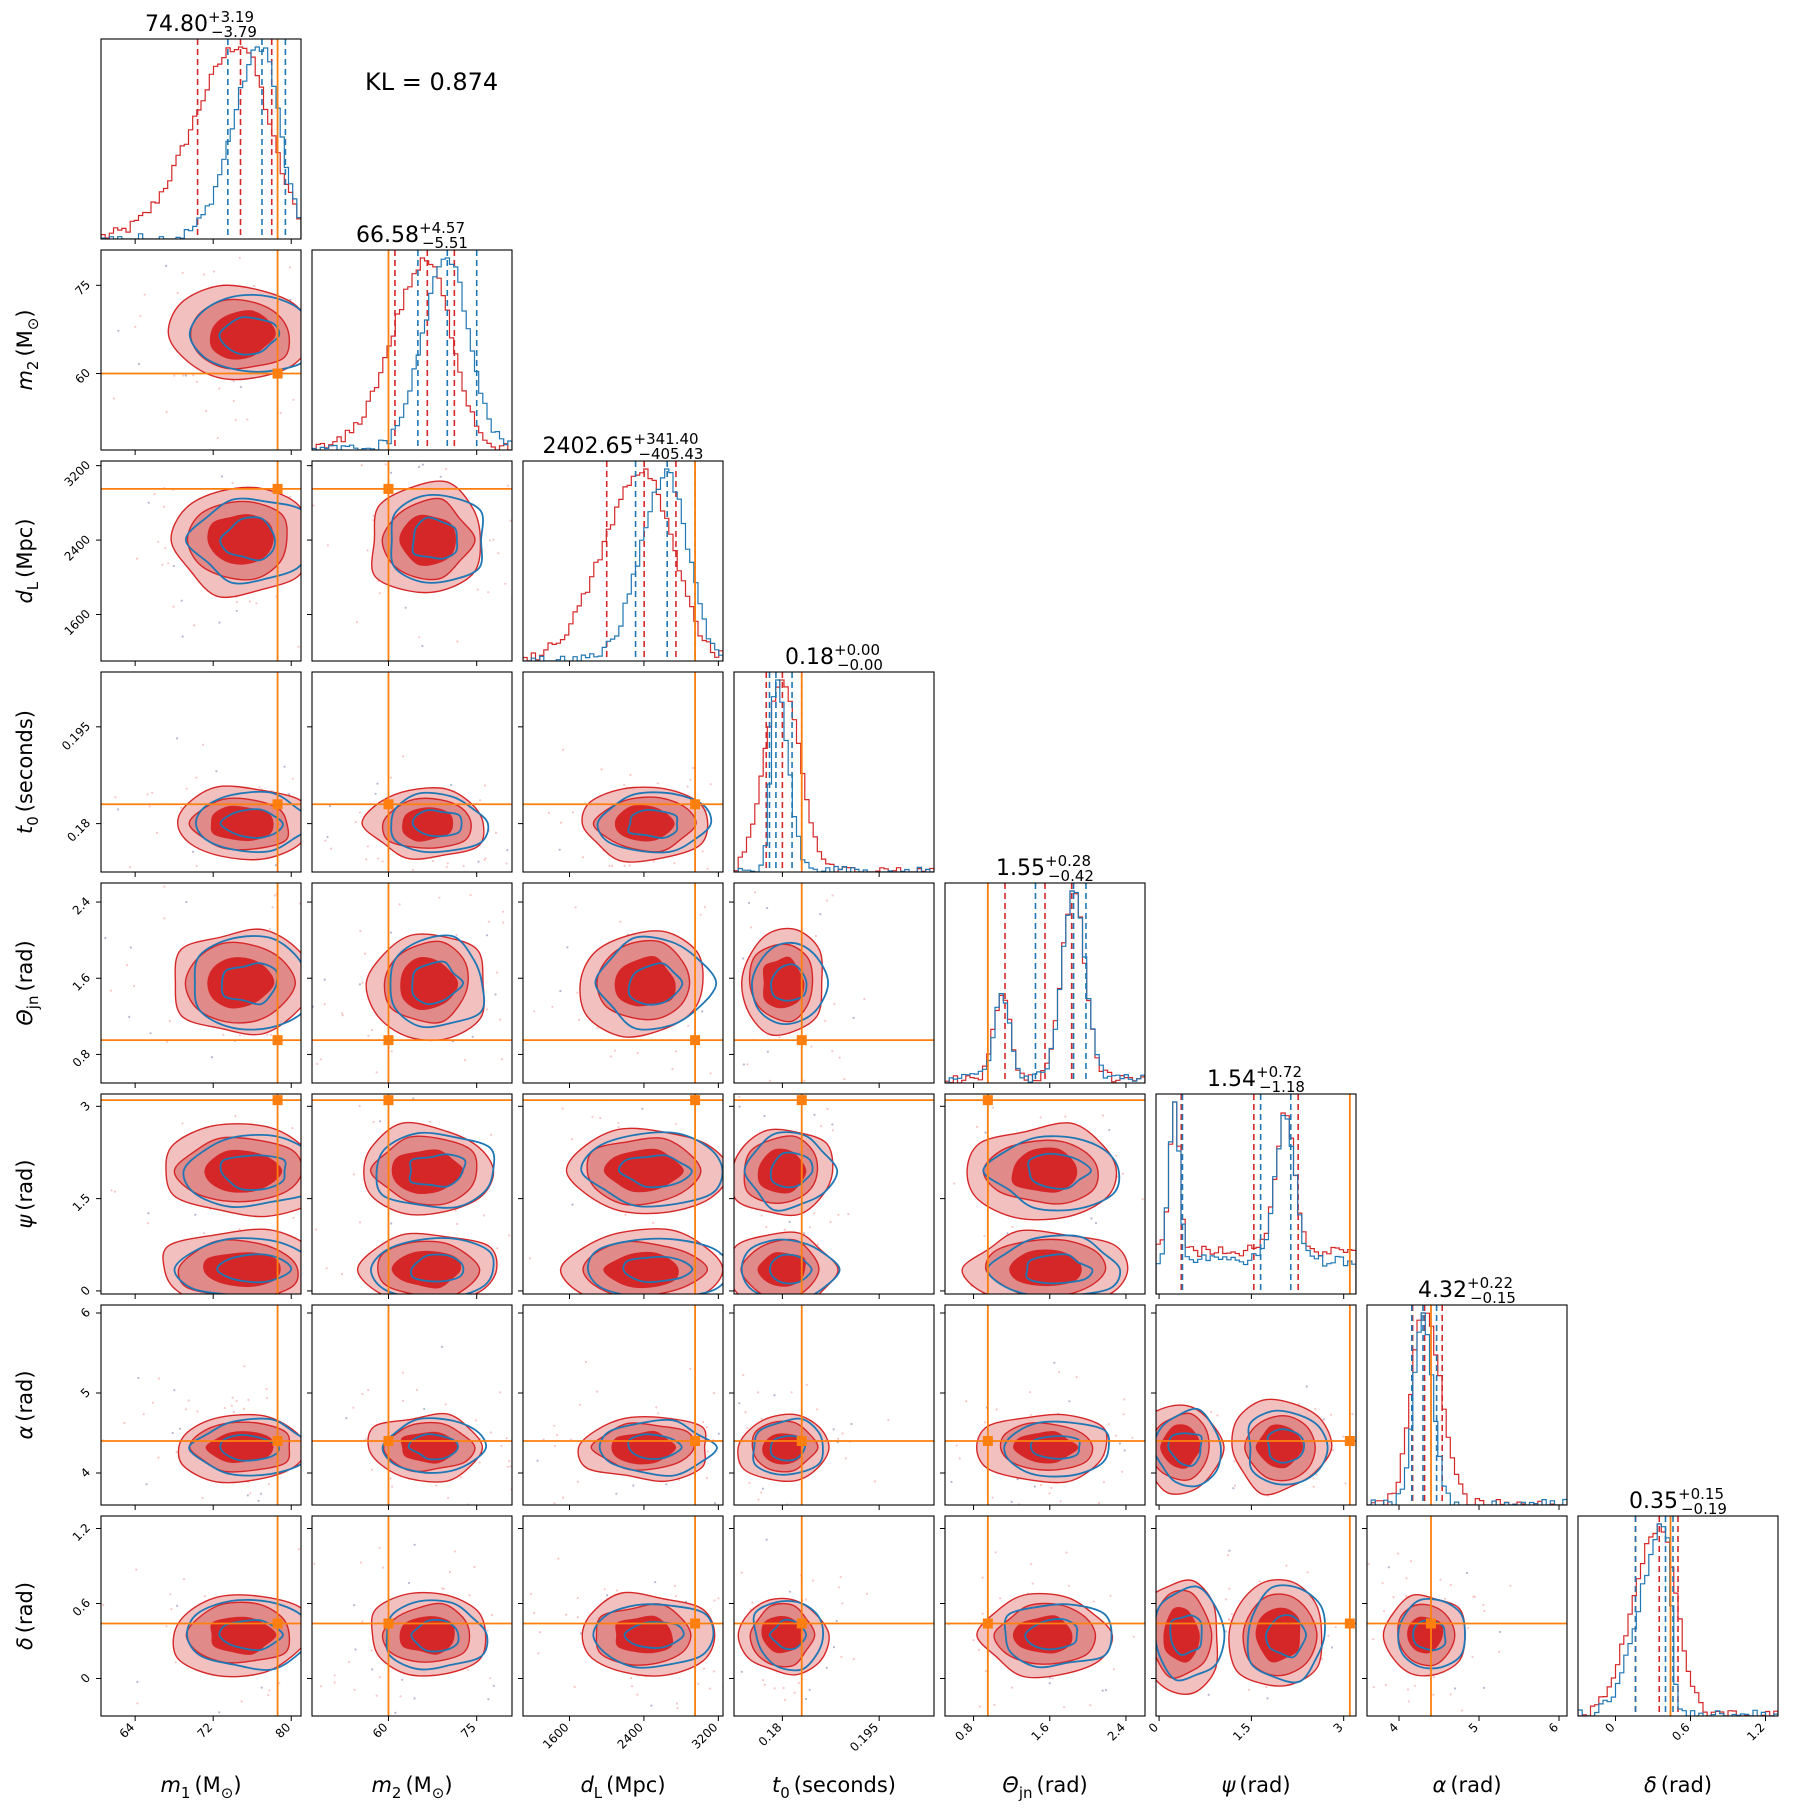 The height and width of the screenshot is (1809, 1809). Describe the element at coordinates (864, 1737) in the screenshot. I see `x-tick-label: 0.195` at that location.